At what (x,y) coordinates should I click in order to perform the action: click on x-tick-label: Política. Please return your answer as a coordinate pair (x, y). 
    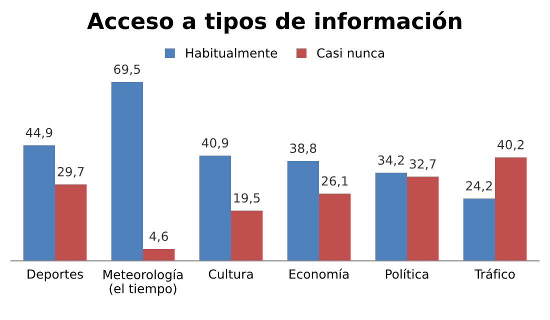
    Looking at the image, I should click on (407, 273).